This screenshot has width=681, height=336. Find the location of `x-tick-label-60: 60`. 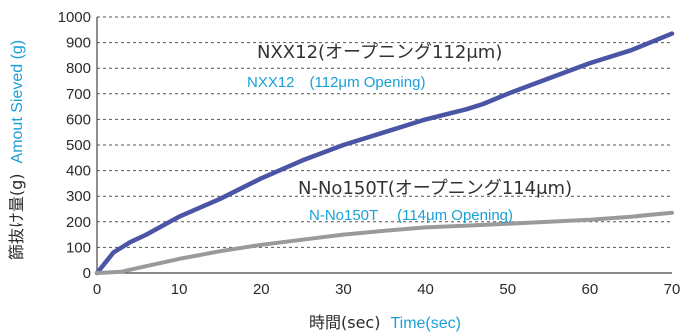

x-tick-label-60: 60 is located at coordinates (590, 289).